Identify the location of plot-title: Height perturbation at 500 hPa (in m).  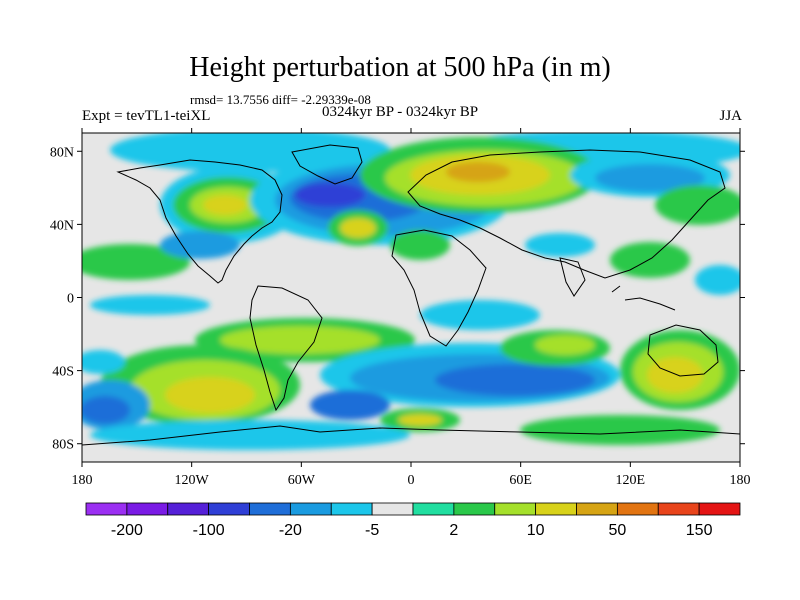
(400, 67).